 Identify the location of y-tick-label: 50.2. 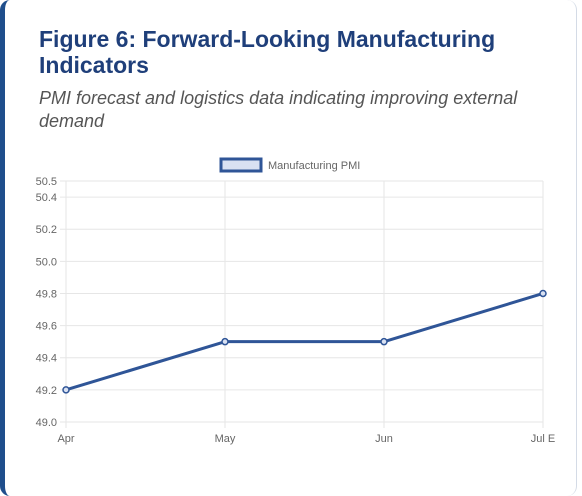
(46, 230).